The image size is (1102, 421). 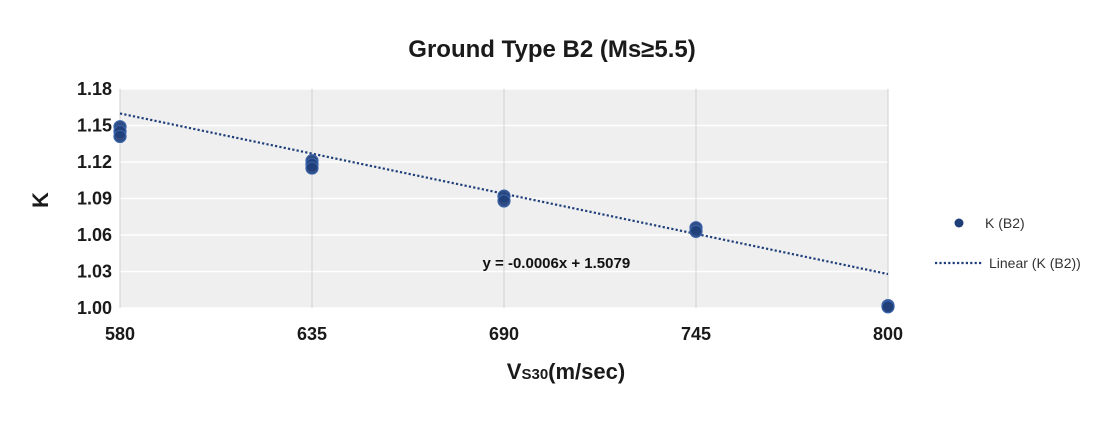 What do you see at coordinates (1008, 243) in the screenshot?
I see `legend: K (B2) Linear (K (B2))` at bounding box center [1008, 243].